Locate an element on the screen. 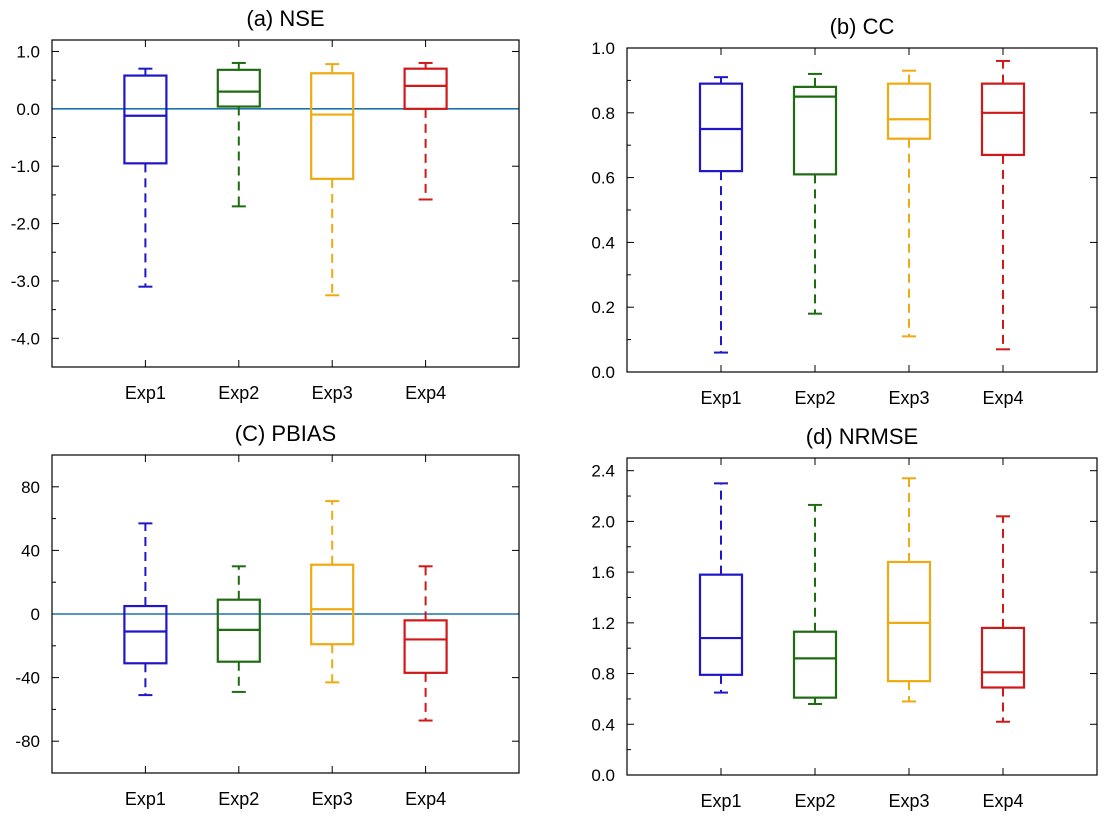 Image resolution: width=1111 pixels, height=818 pixels. y-tick-label: 1.2 is located at coordinates (603, 623).